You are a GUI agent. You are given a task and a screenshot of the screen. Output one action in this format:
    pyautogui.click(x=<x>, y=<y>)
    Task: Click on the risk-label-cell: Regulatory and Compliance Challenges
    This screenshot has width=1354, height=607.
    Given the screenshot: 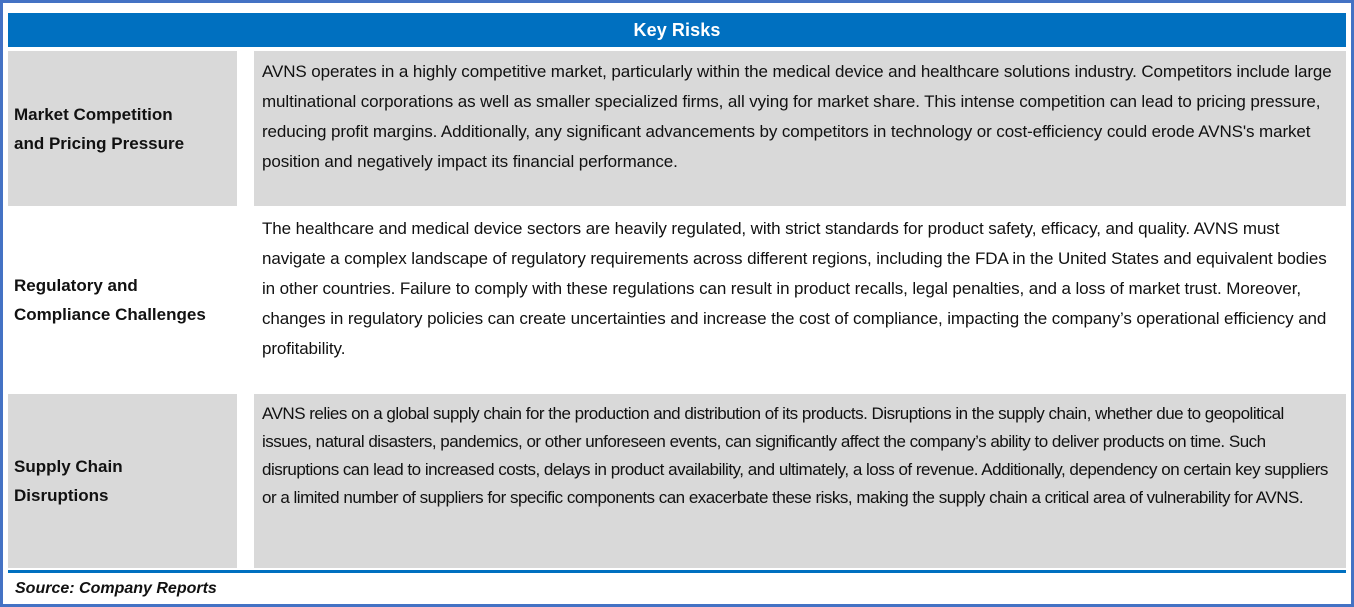 What is the action you would take?
    pyautogui.click(x=122, y=300)
    